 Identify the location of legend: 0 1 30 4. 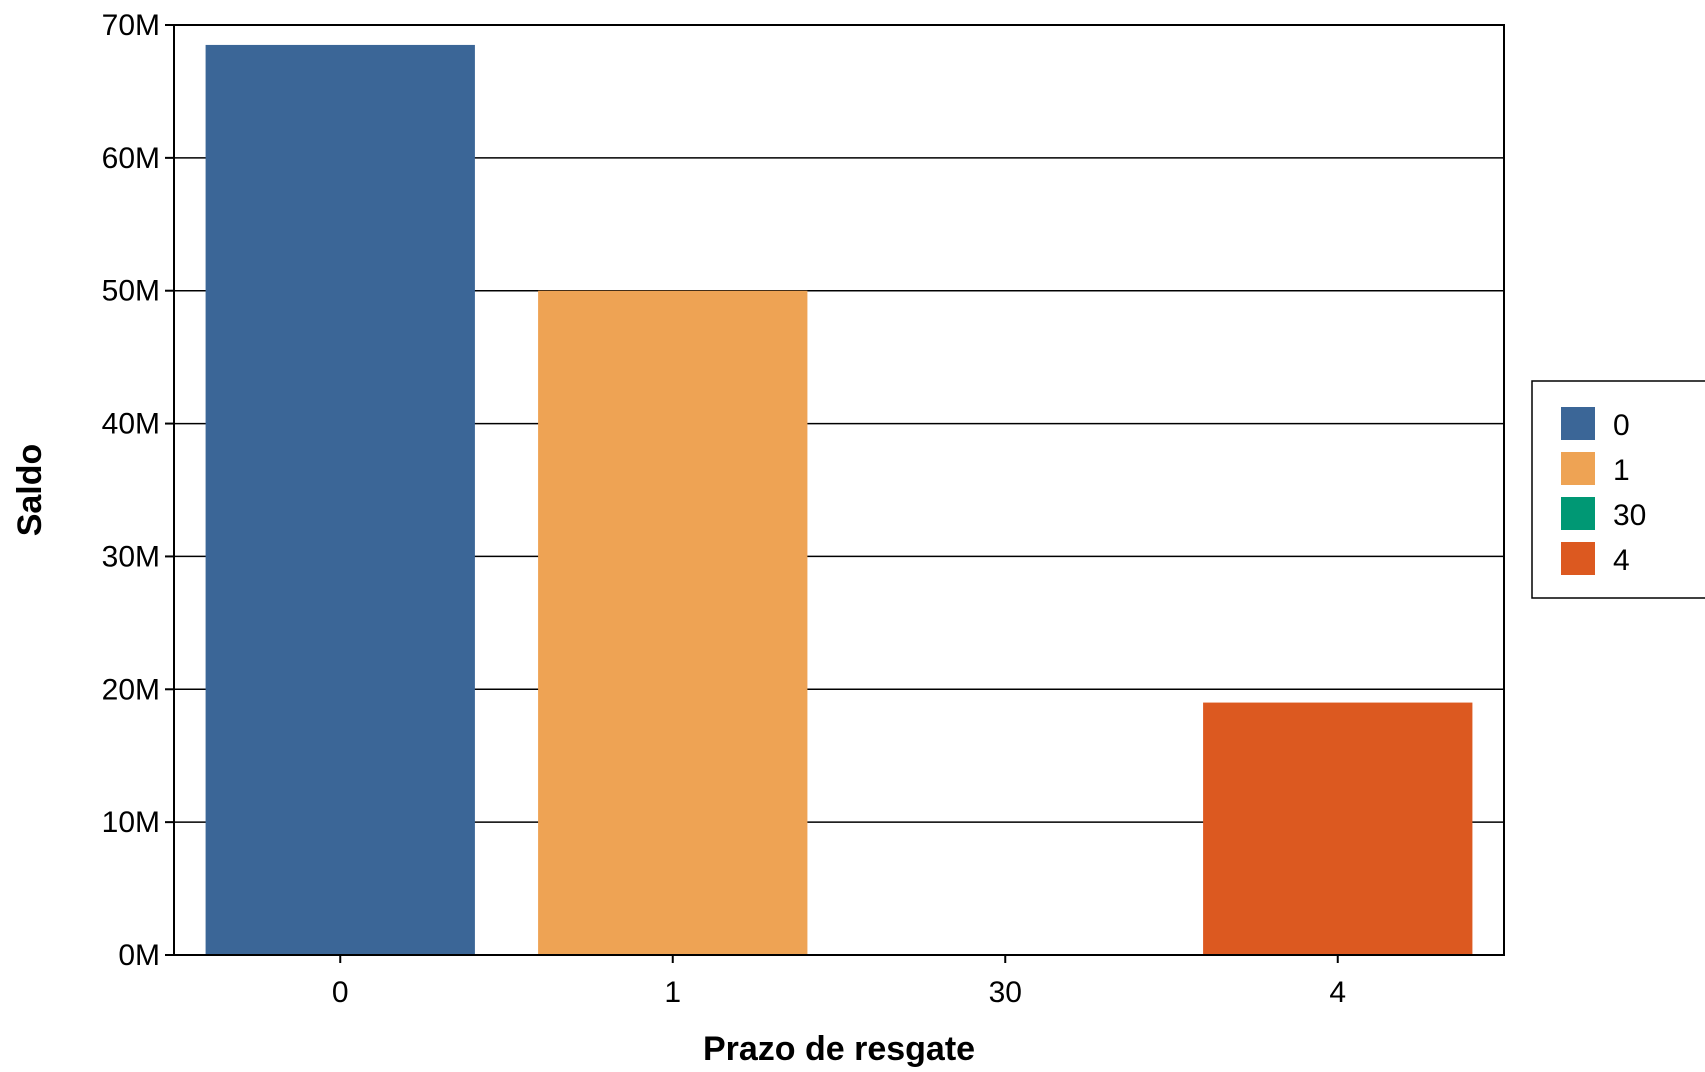
(1618, 489).